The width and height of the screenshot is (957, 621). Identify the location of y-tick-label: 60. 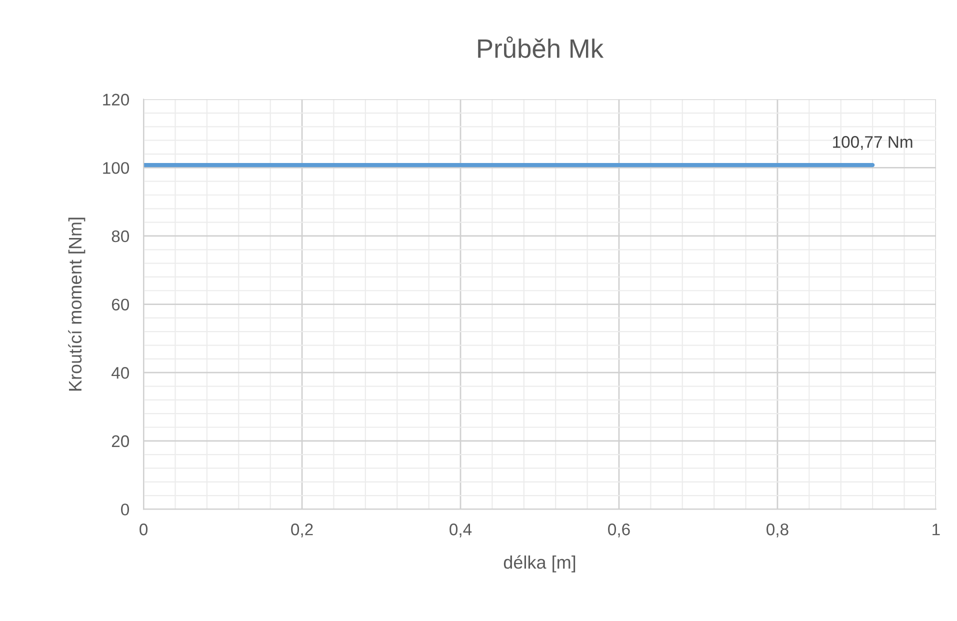
(121, 304).